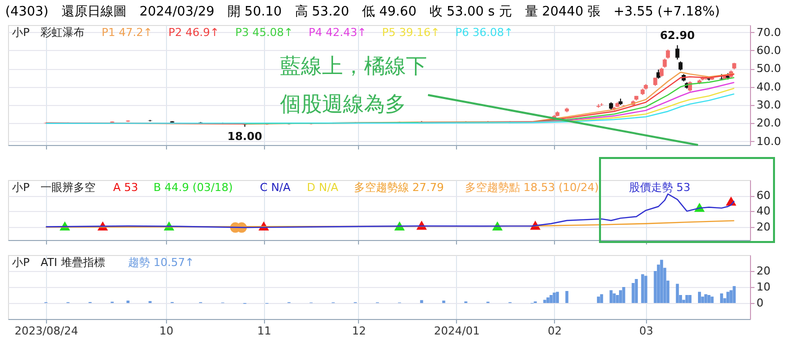 Image resolution: width=800 pixels, height=350 pixels. Describe the element at coordinates (768, 69) in the screenshot. I see `y-tick-label: 50.0` at that location.